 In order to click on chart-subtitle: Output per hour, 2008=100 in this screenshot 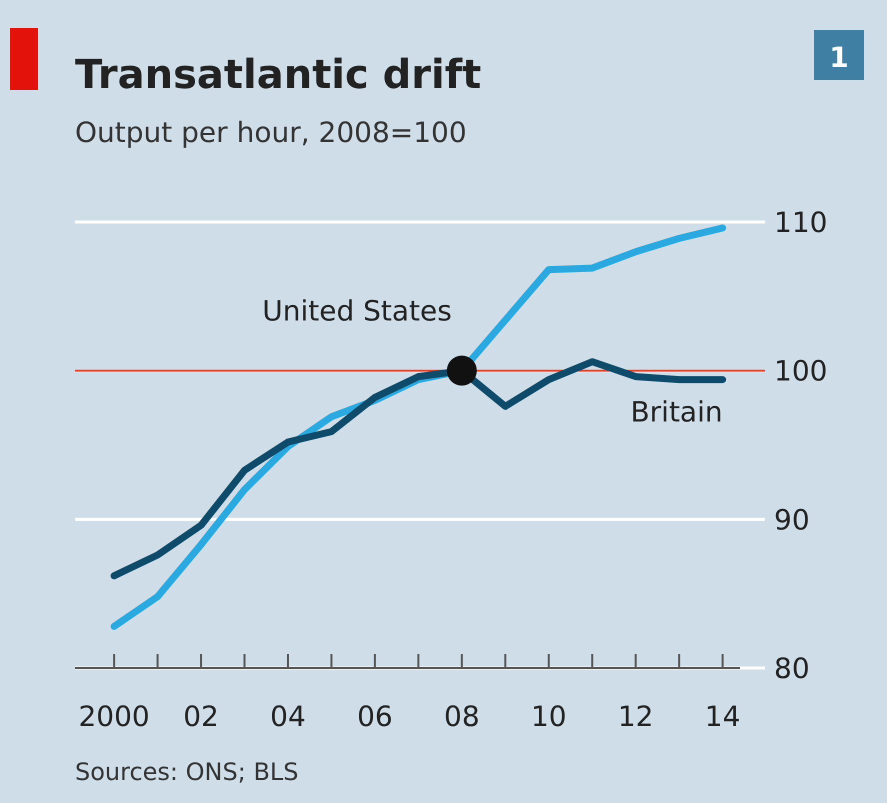, I will do `click(271, 132)`.